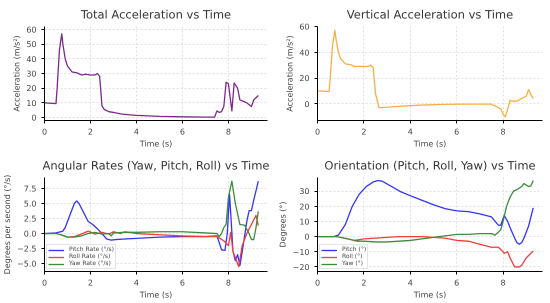 The width and height of the screenshot is (550, 303). What do you see at coordinates (30, 219) in the screenshot?
I see `y-tick-label: 2.5` at bounding box center [30, 219].